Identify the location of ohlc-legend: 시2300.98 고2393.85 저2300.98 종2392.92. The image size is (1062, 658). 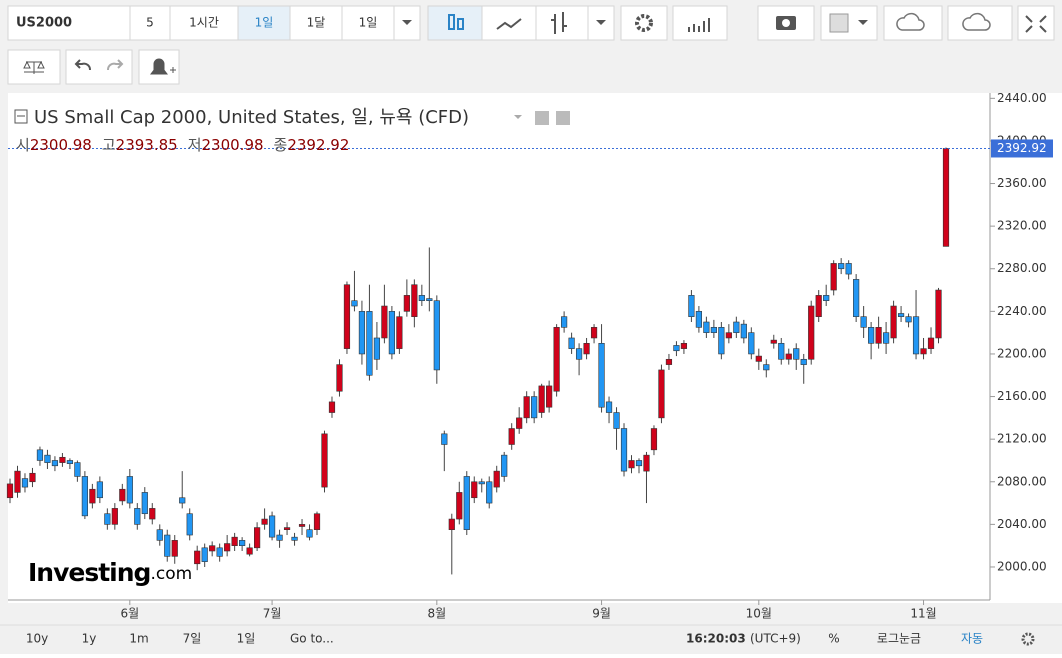
(182, 145).